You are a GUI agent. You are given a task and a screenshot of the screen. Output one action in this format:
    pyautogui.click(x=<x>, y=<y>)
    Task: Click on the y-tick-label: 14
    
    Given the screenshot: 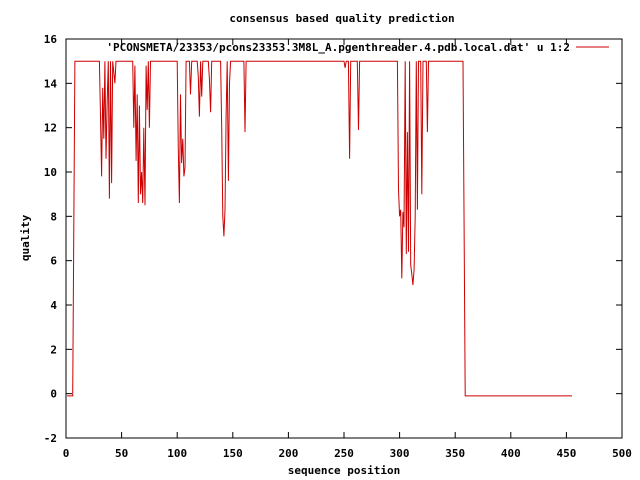 What is the action you would take?
    pyautogui.click(x=51, y=83)
    